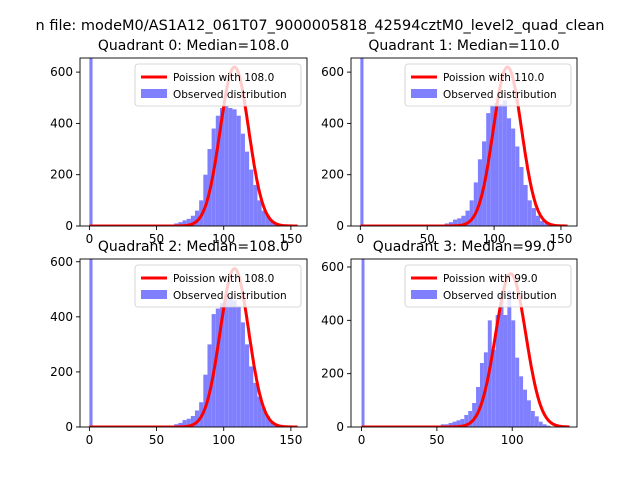  Describe the element at coordinates (493, 78) in the screenshot. I see `legend-fit-label: Poission with 110.0` at that location.